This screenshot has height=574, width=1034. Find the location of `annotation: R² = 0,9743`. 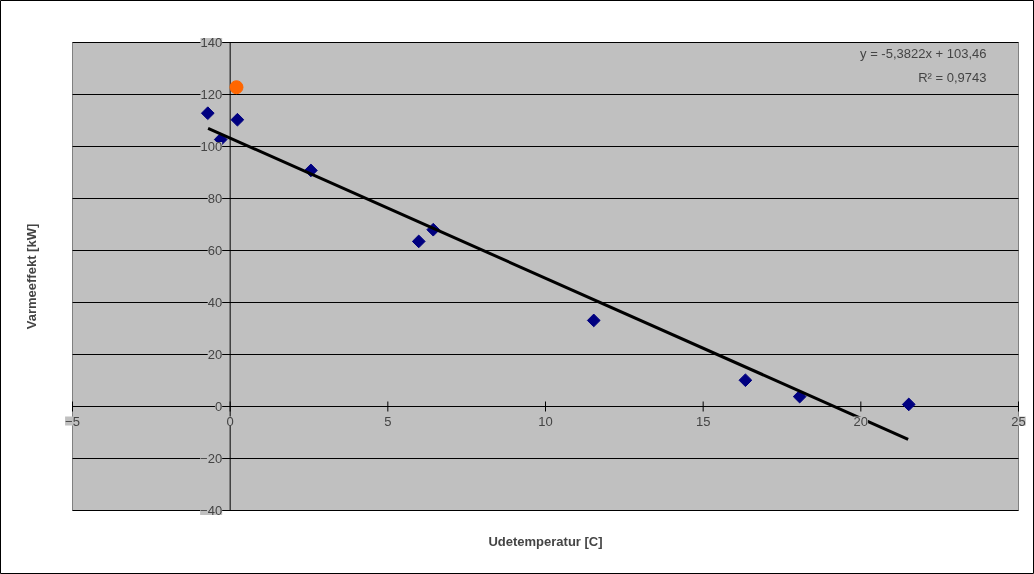

annotation: R² = 0,9743 is located at coordinates (952, 77).